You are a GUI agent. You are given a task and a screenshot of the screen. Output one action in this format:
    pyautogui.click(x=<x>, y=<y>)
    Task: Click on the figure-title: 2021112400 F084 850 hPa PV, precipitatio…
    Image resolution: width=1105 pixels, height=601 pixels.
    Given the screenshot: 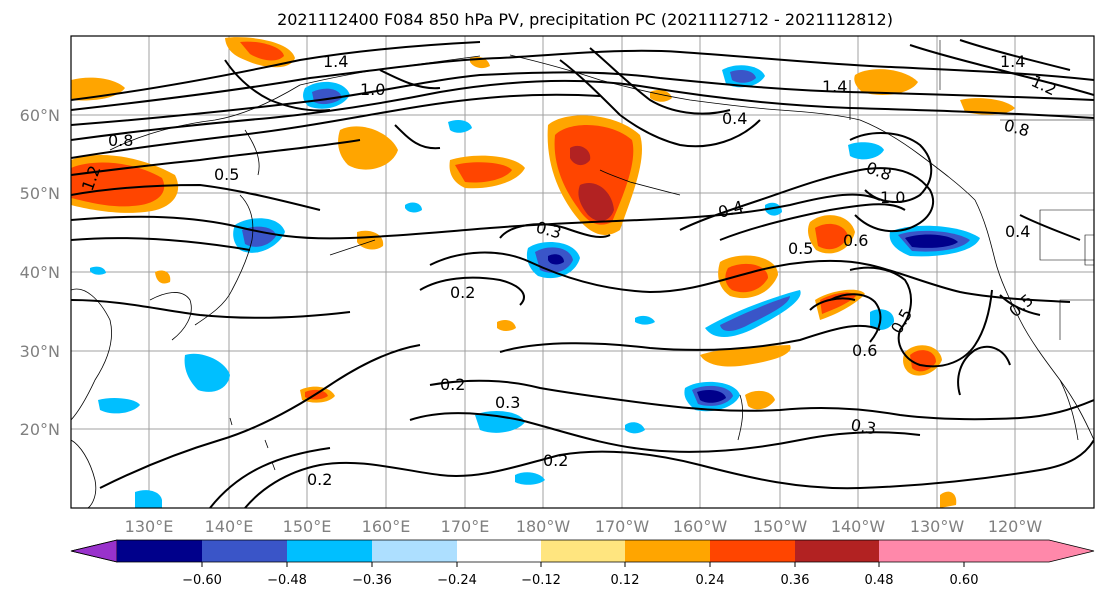 What is the action you would take?
    pyautogui.click(x=585, y=19)
    